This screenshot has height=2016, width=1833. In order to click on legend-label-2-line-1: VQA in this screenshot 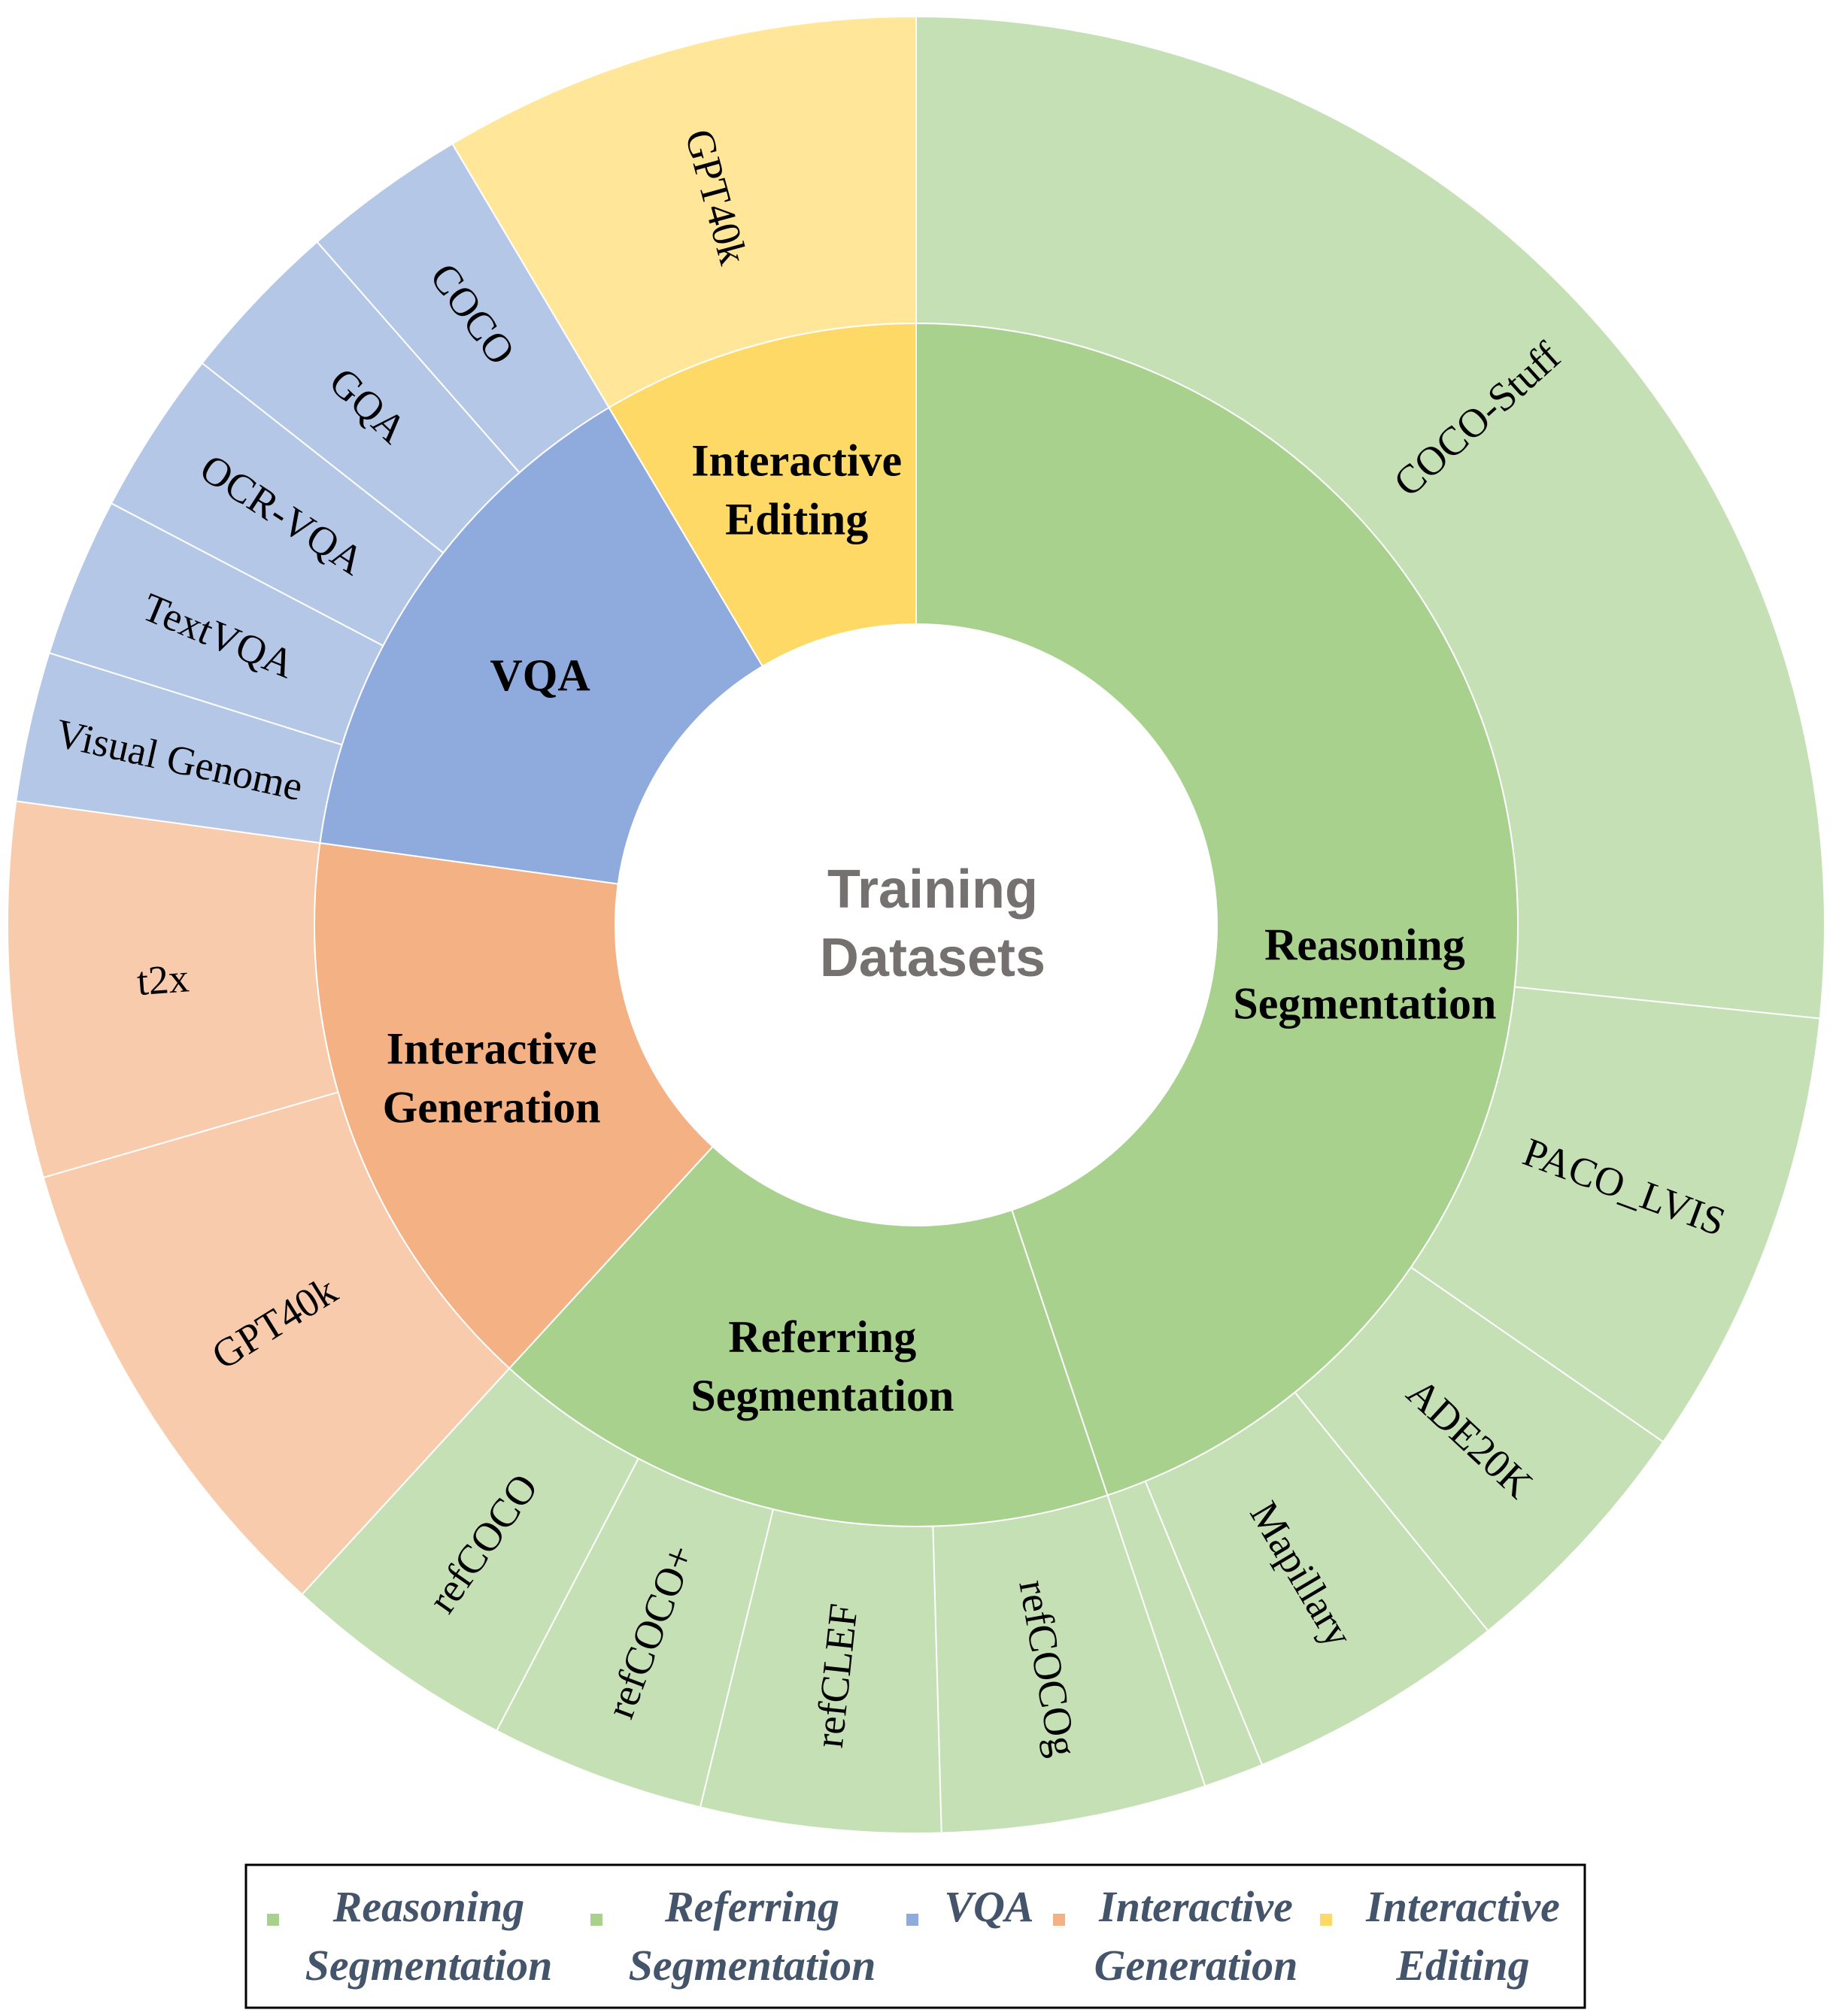, I will do `click(988, 1906)`.